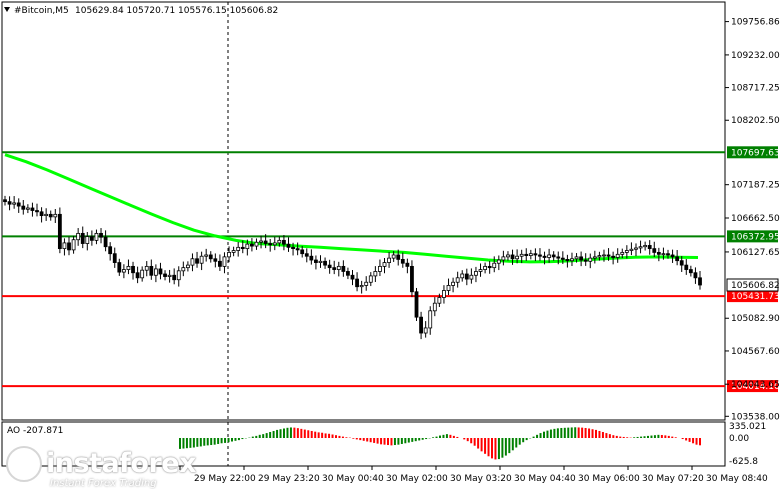 The width and height of the screenshot is (781, 489). What do you see at coordinates (752, 285) in the screenshot?
I see `current-price-tag` at bounding box center [752, 285].